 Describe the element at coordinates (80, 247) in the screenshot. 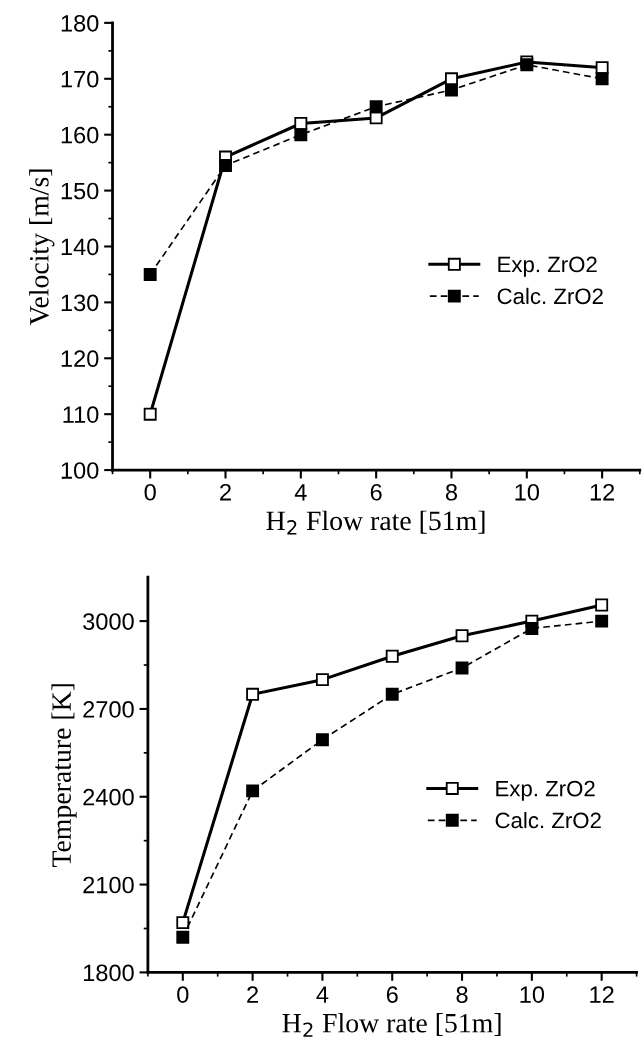

I see `y-tick-label: 140` at that location.